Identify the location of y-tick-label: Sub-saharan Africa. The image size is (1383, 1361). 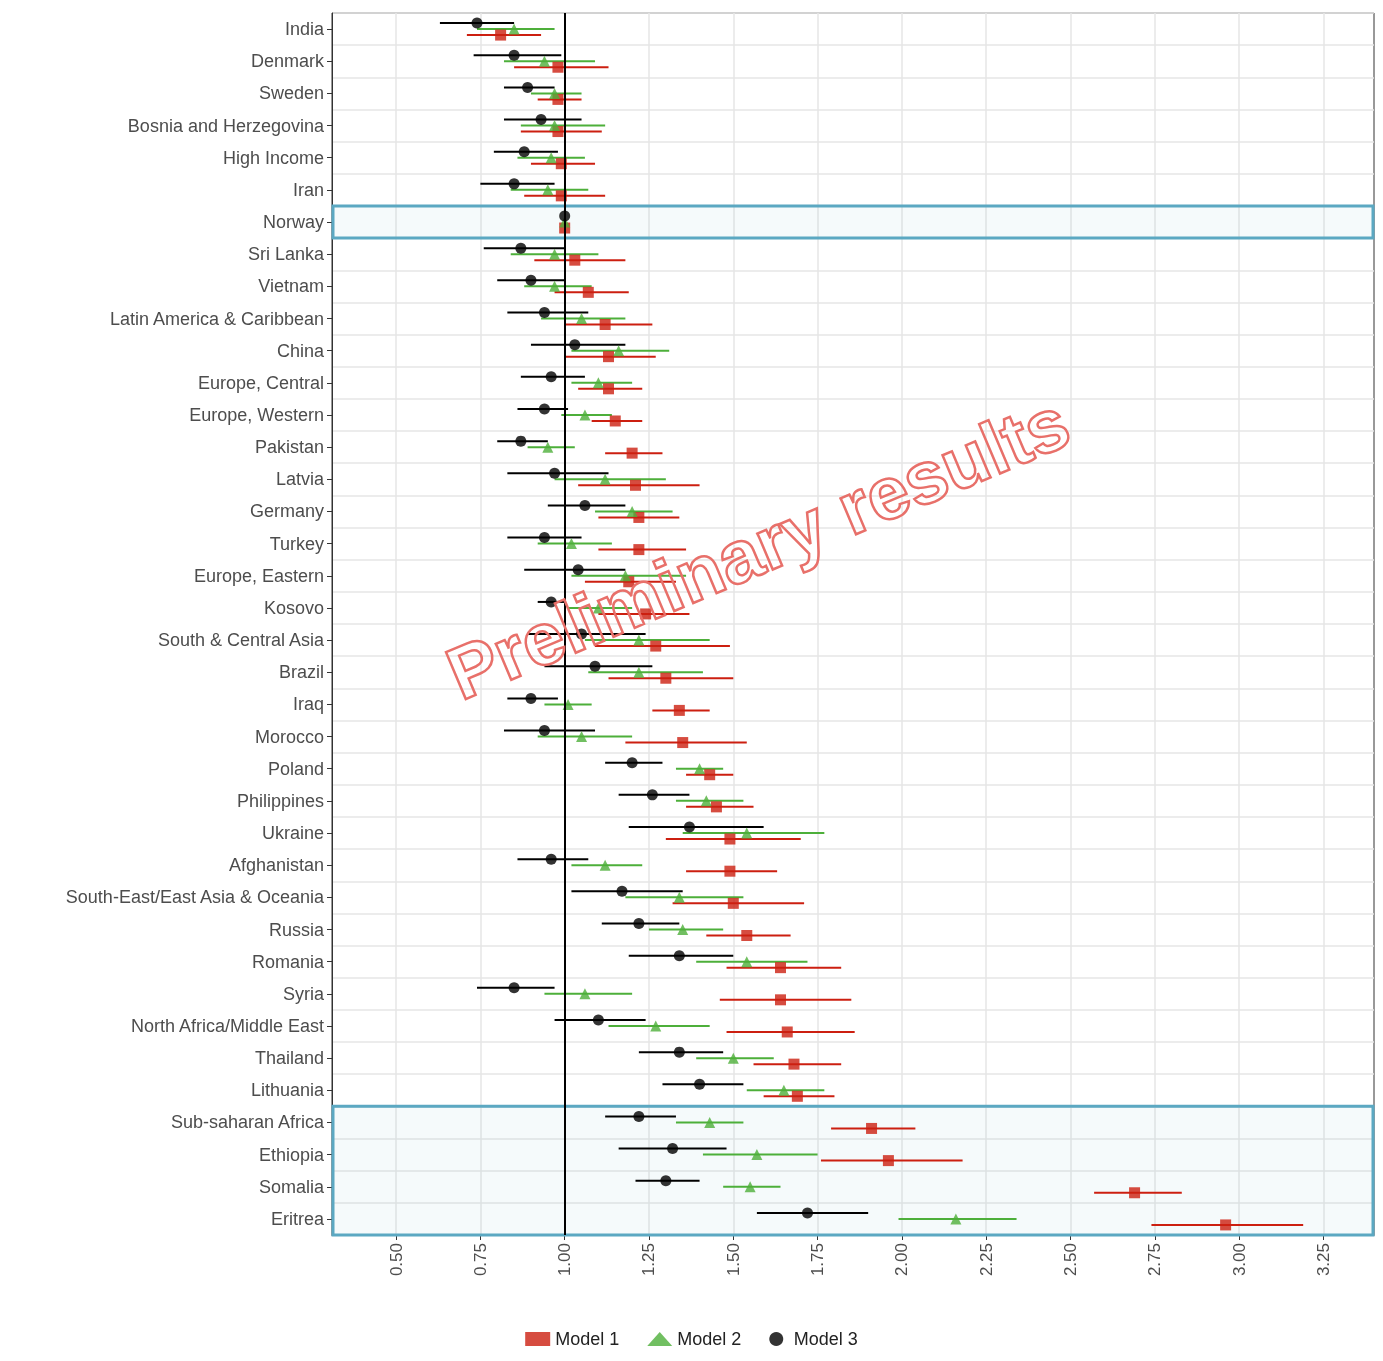
(247, 1122).